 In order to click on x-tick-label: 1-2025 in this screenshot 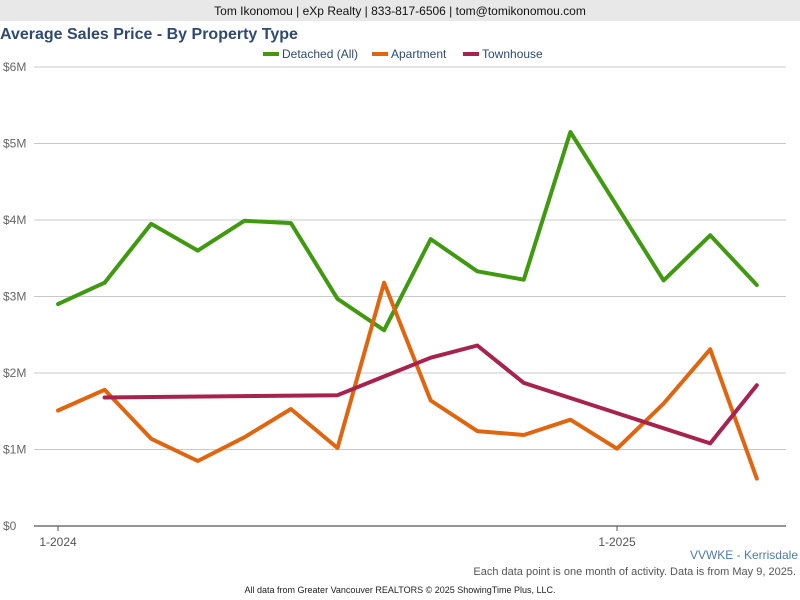, I will do `click(617, 542)`.